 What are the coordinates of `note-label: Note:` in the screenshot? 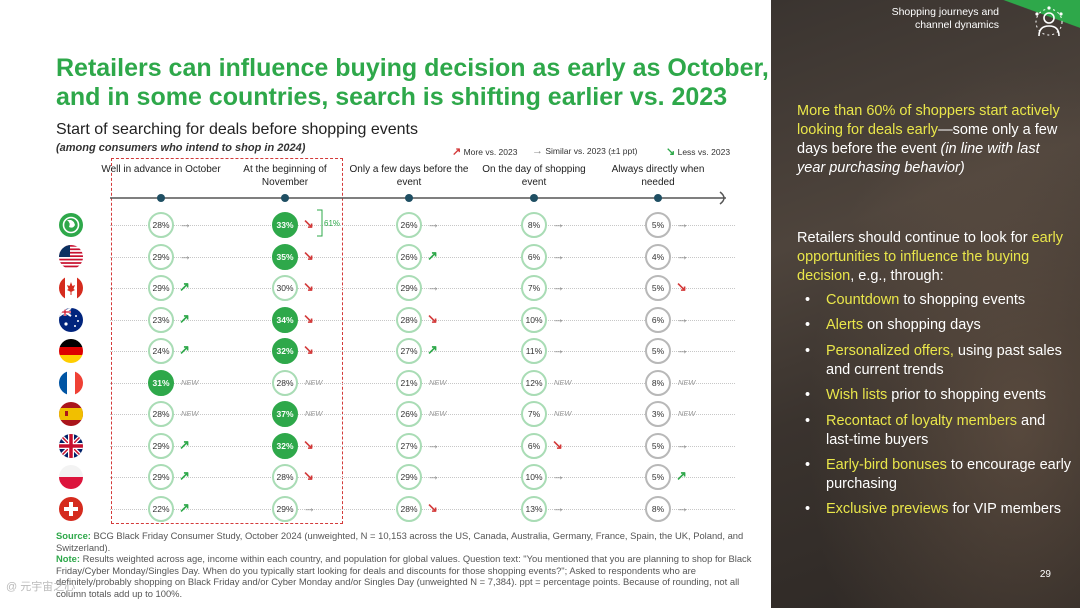 It's located at (68, 559).